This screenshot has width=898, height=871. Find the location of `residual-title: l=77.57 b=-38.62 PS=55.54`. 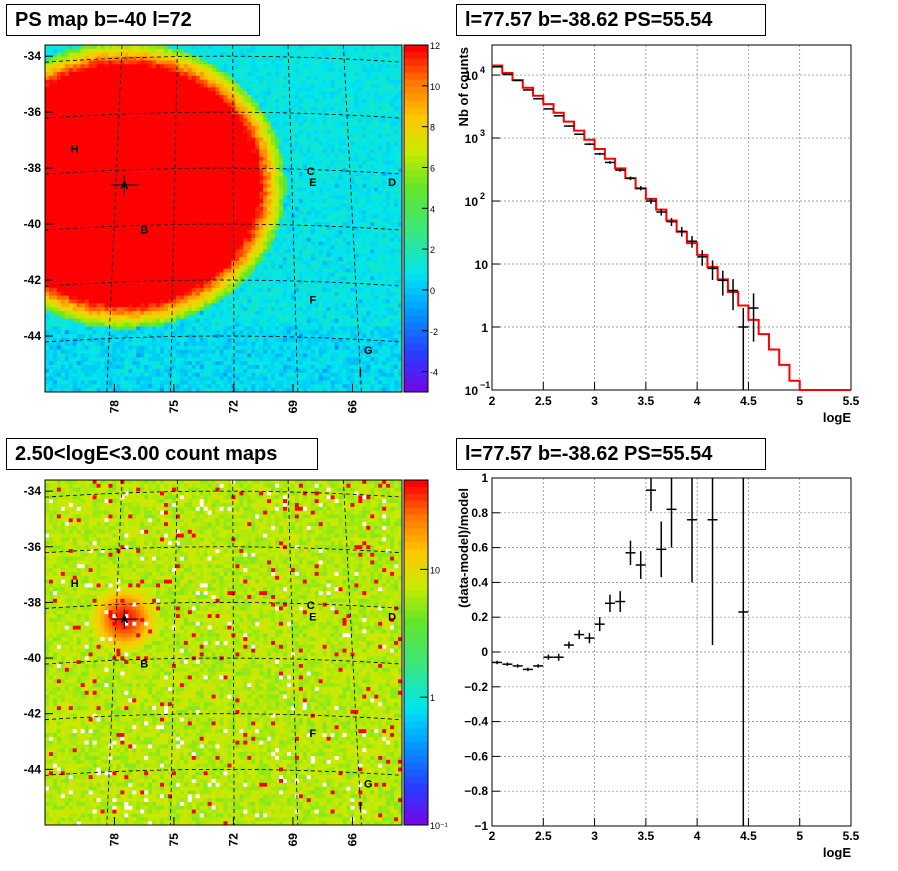

residual-title: l=77.57 b=-38.62 PS=55.54 is located at coordinates (611, 454).